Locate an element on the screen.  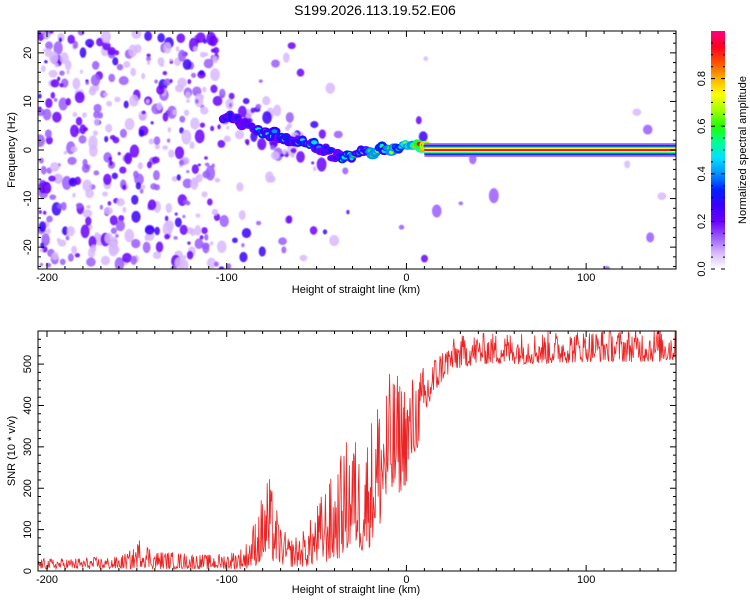
spectrogram-x-label: Height of straight line (km) is located at coordinates (356, 290).